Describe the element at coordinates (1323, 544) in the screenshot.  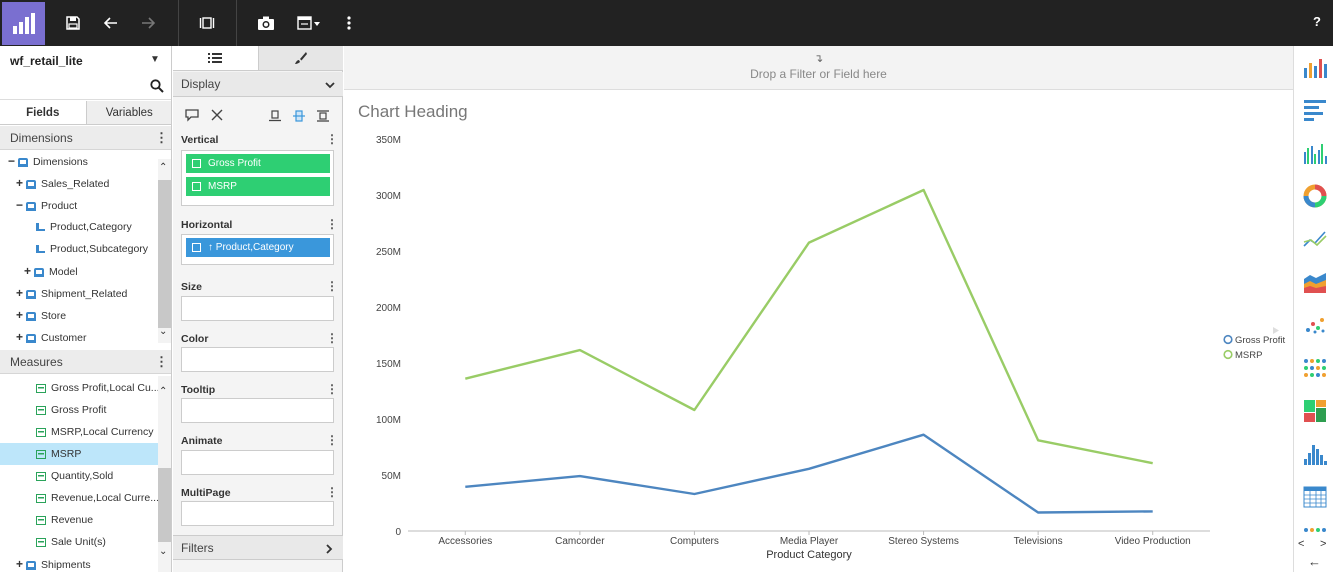
I see `chevron-right-icon: >` at that location.